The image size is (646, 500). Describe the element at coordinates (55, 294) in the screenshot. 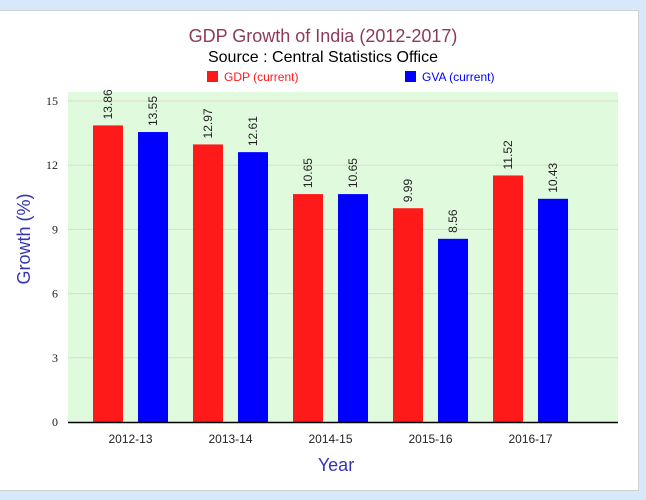

I see `y-tick-label: 6` at that location.